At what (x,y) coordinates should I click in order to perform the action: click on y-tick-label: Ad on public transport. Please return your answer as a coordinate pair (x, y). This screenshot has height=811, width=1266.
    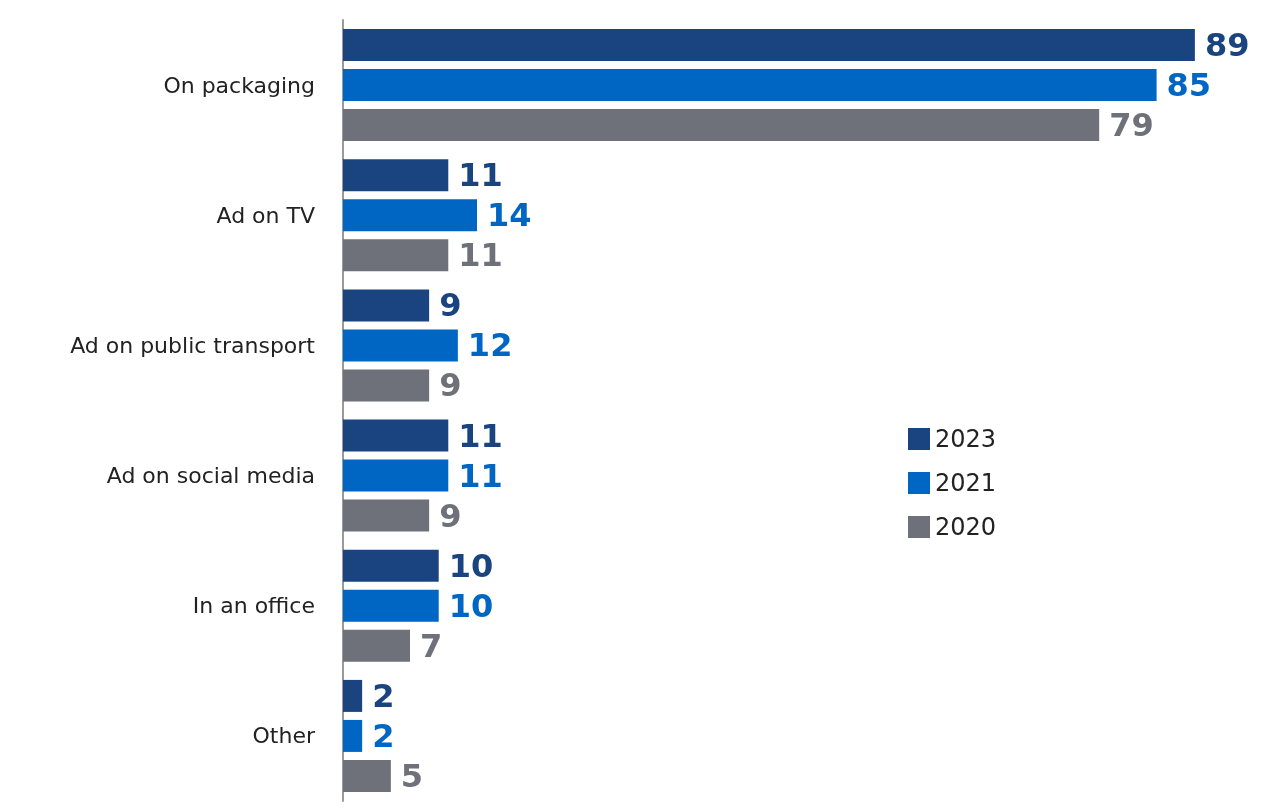
    Looking at the image, I should click on (193, 345).